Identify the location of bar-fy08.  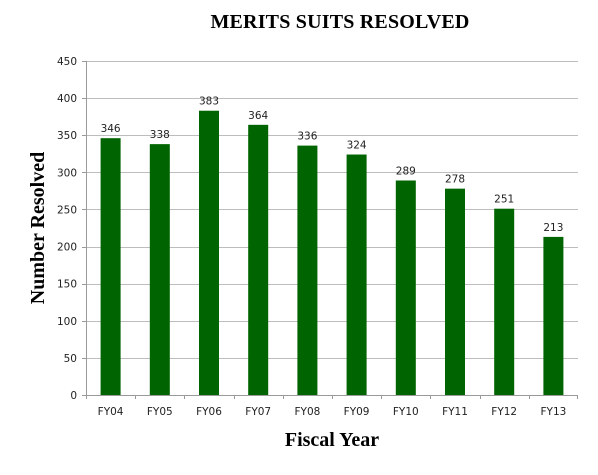
(307, 270).